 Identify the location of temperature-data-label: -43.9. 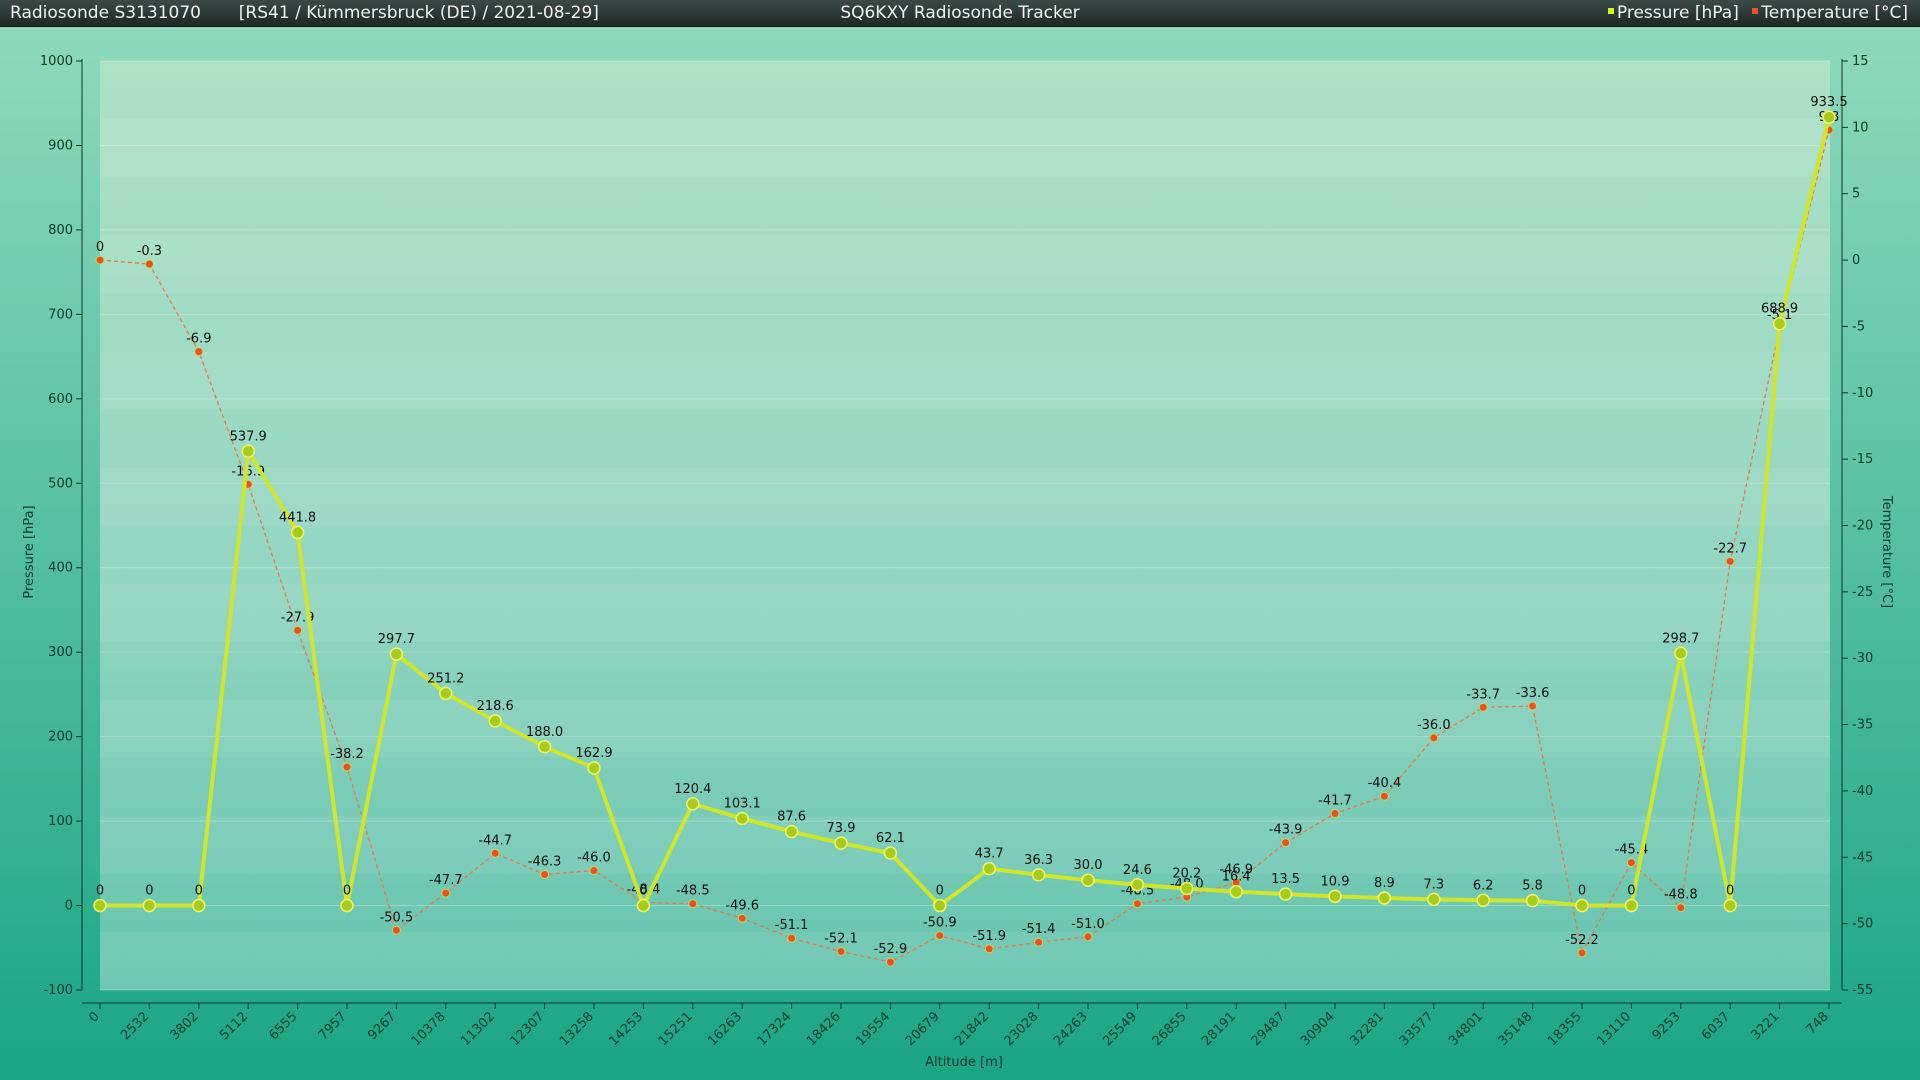
(1286, 830).